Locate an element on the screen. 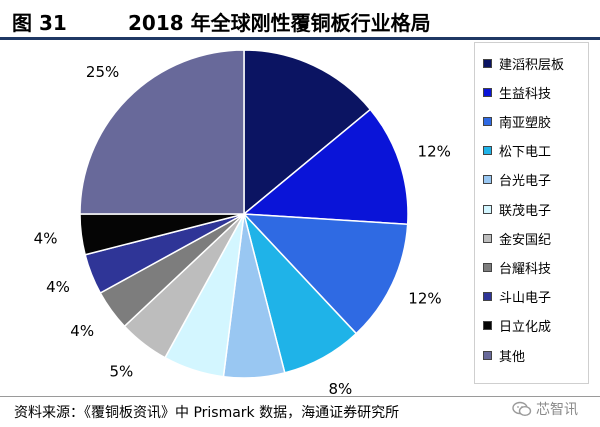 The width and height of the screenshot is (600, 427). legend-item-3: 南亚塑胶 is located at coordinates (517, 121).